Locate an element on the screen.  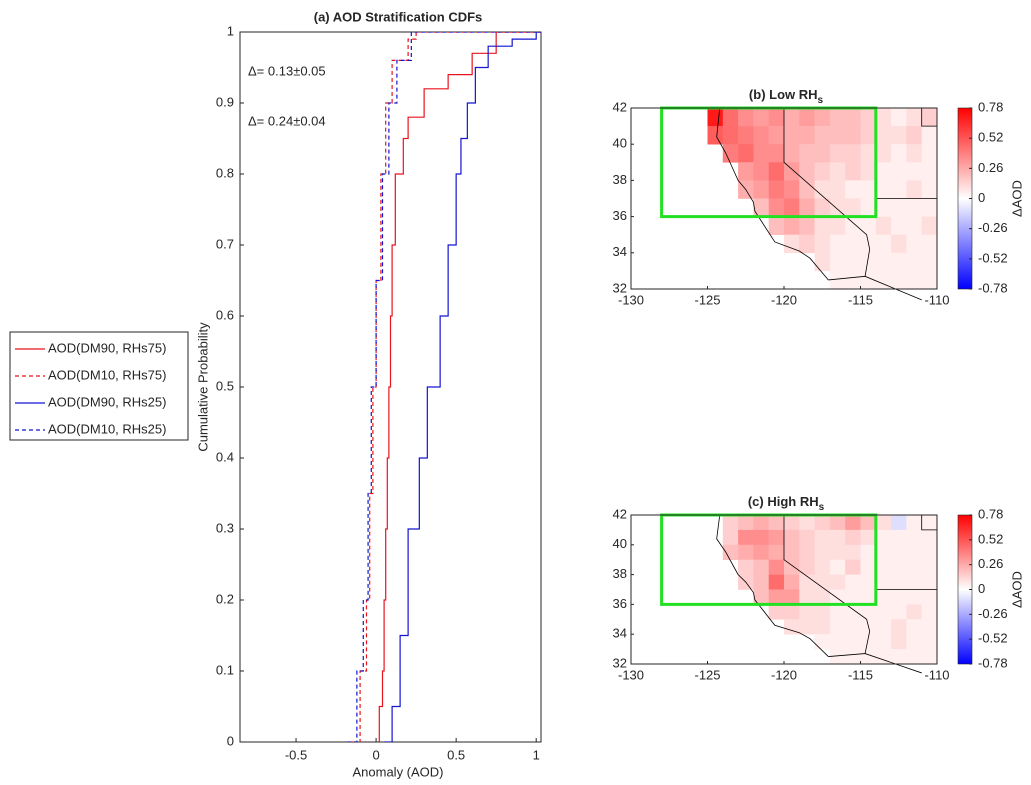
colorbar-tick-label: 0.78 is located at coordinates (990, 513).